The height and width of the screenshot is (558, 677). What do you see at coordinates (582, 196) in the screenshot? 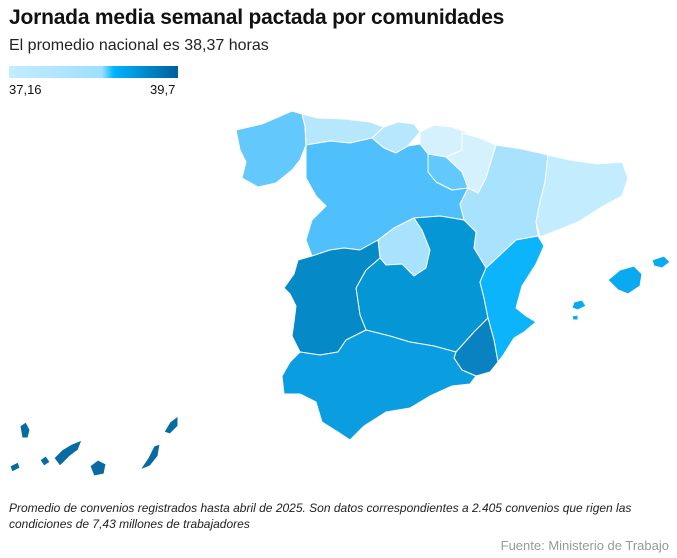
I see `region-cataluna: Cataluña` at bounding box center [582, 196].